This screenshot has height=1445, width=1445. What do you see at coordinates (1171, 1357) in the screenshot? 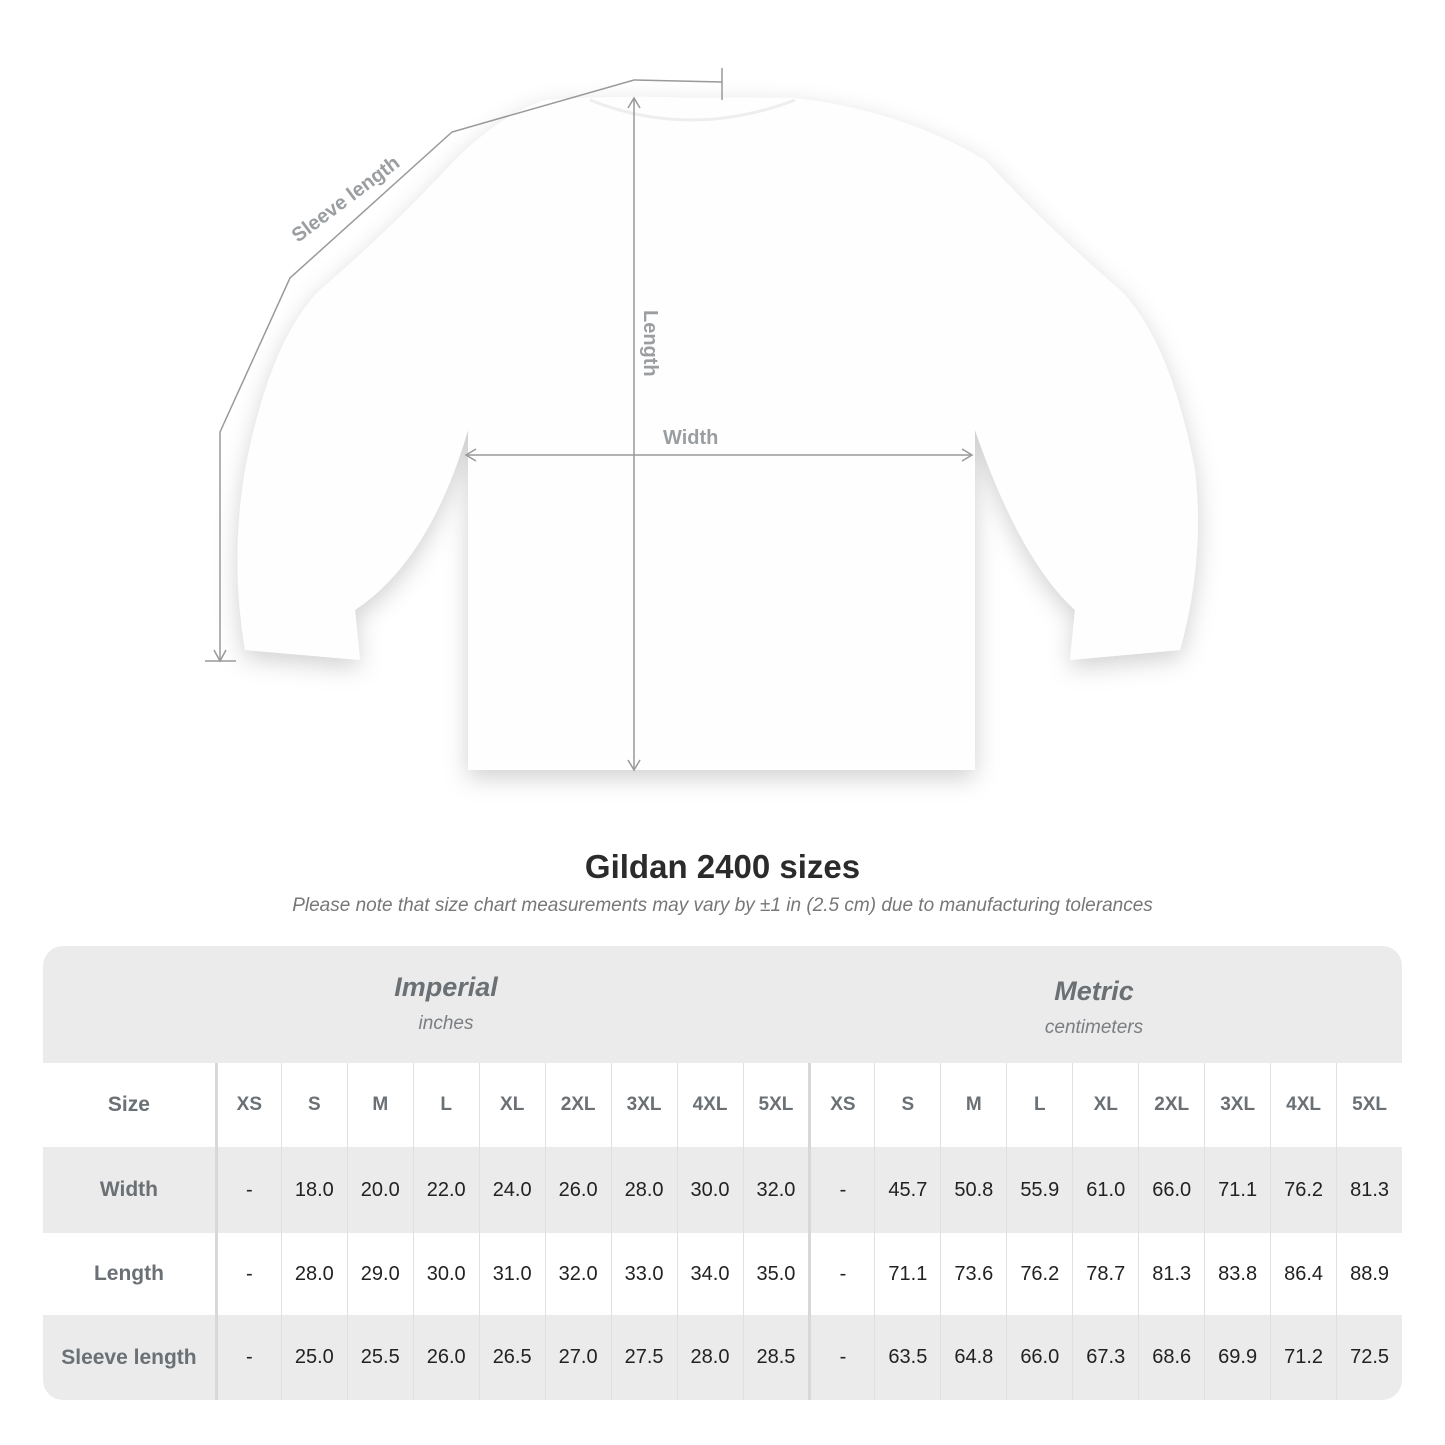
I see `value-cell-metric: 68.6` at bounding box center [1171, 1357].